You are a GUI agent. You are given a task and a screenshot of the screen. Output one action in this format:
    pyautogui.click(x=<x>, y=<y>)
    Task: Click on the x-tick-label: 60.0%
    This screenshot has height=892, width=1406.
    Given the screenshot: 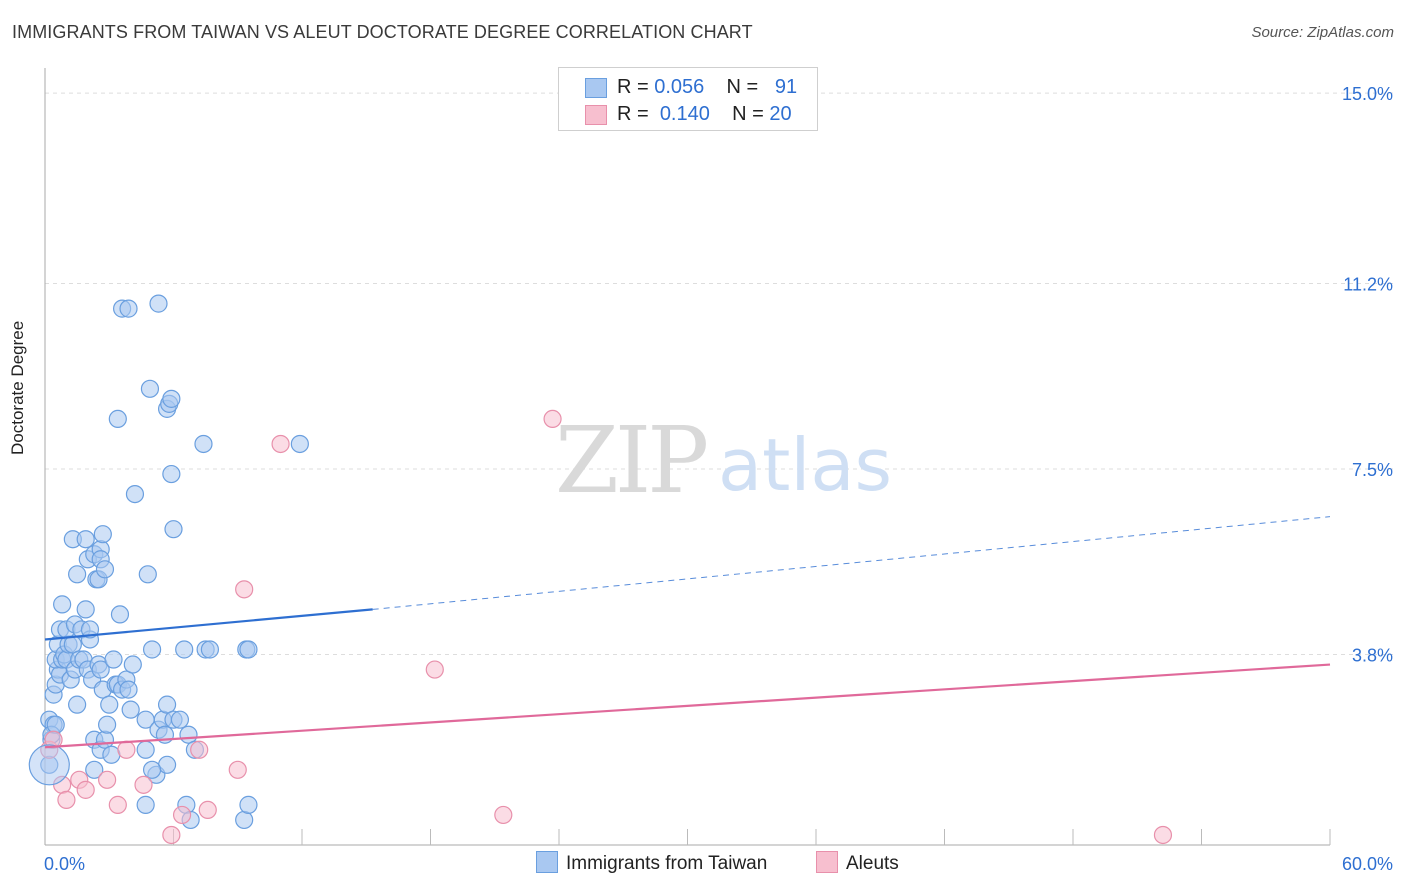 What is the action you would take?
    pyautogui.click(x=1367, y=864)
    